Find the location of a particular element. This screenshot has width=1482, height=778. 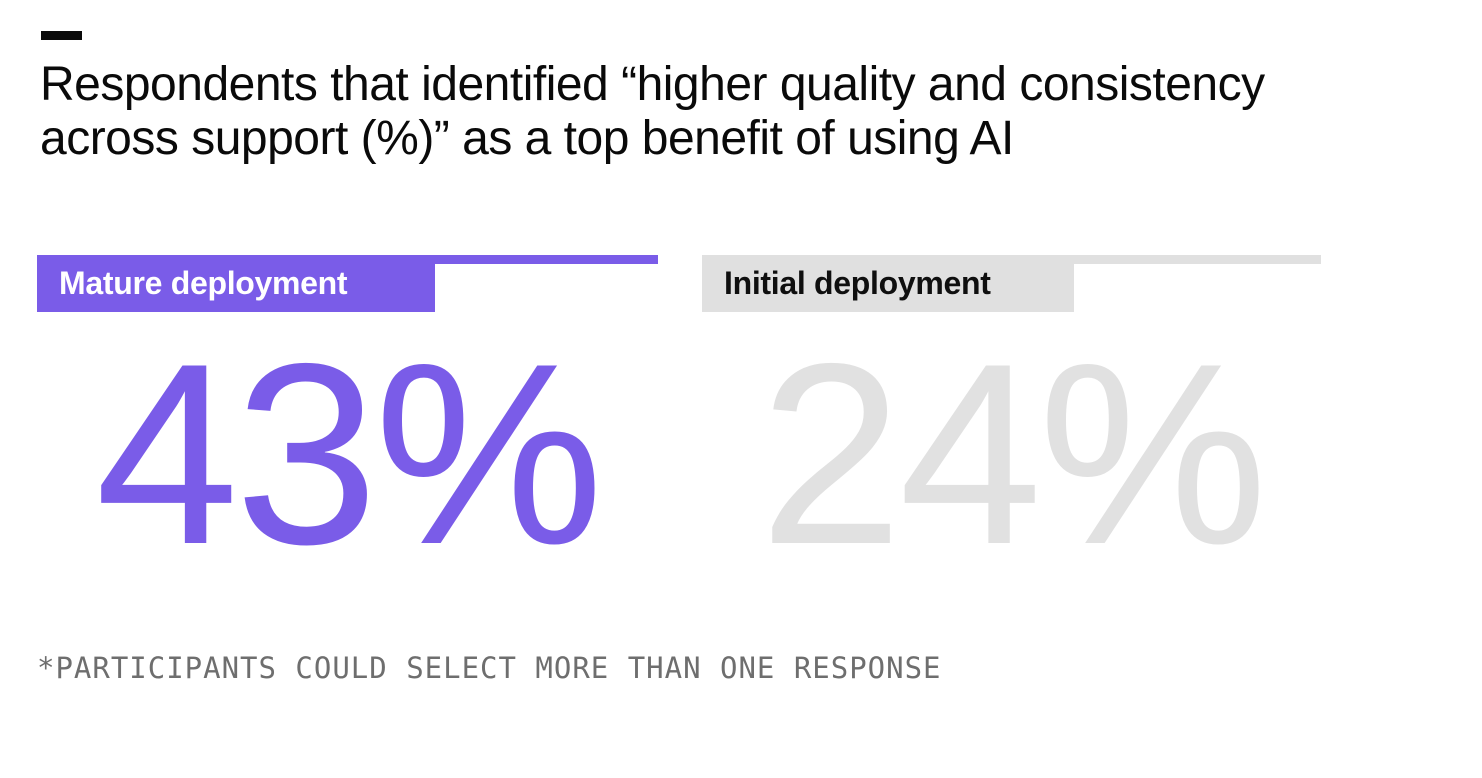

initial-deployment-label: Initial deployment is located at coordinates (857, 283).